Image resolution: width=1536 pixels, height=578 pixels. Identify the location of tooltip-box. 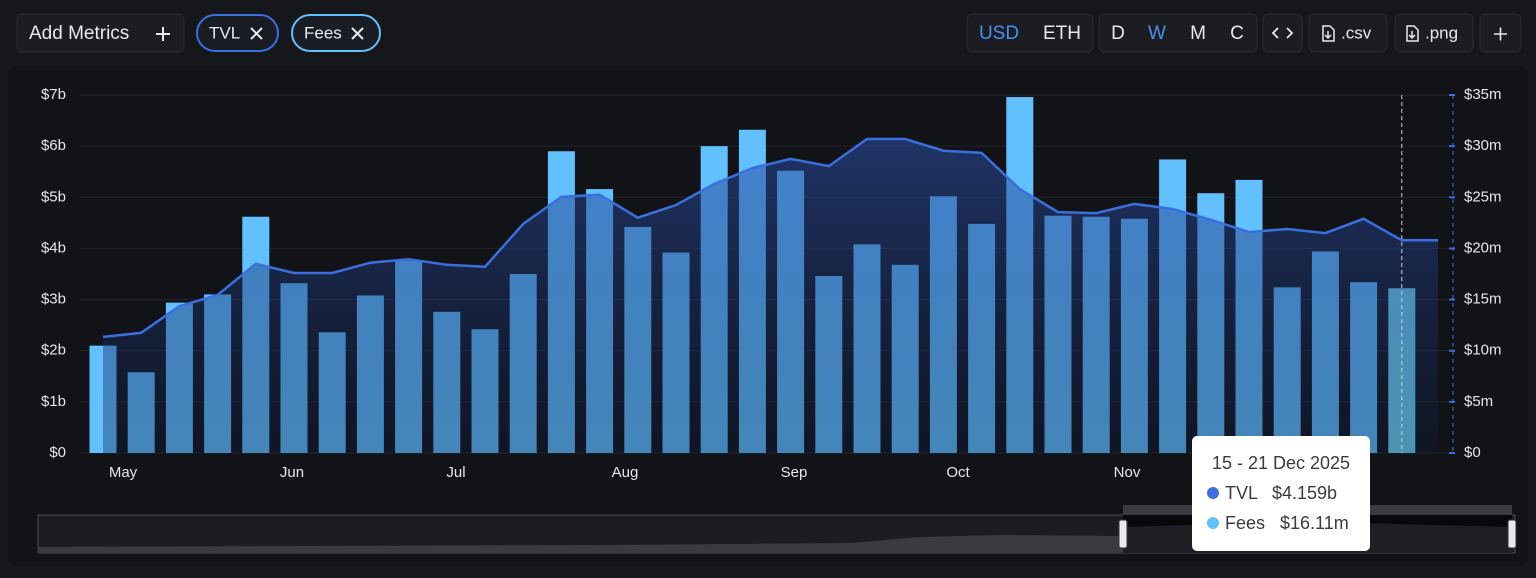
(1281, 493).